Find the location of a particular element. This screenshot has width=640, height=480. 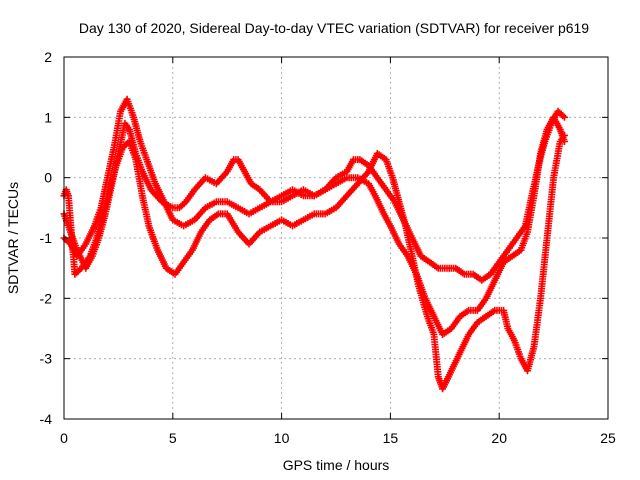

x-tick-label: 15 is located at coordinates (391, 438).